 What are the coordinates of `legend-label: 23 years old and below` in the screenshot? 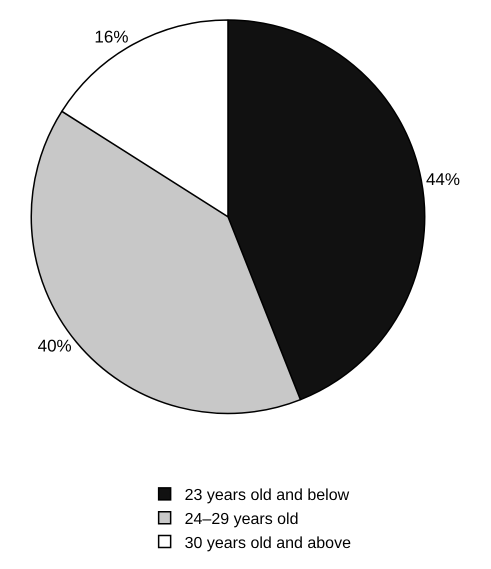 It's located at (267, 495).